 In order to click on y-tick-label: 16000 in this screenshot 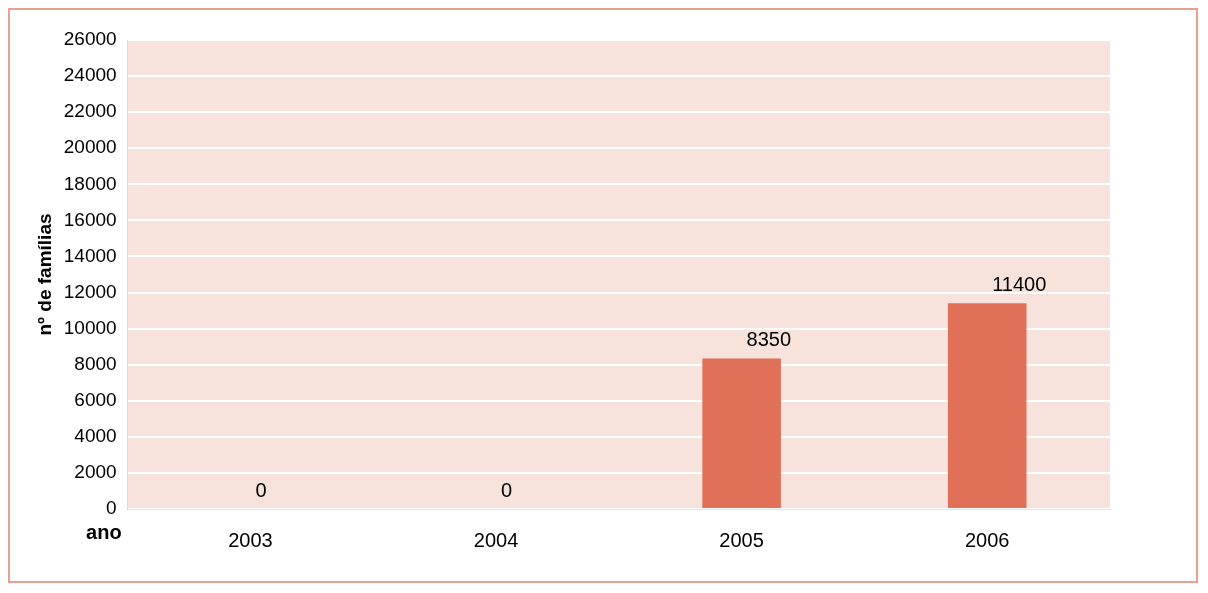, I will do `click(90, 219)`.